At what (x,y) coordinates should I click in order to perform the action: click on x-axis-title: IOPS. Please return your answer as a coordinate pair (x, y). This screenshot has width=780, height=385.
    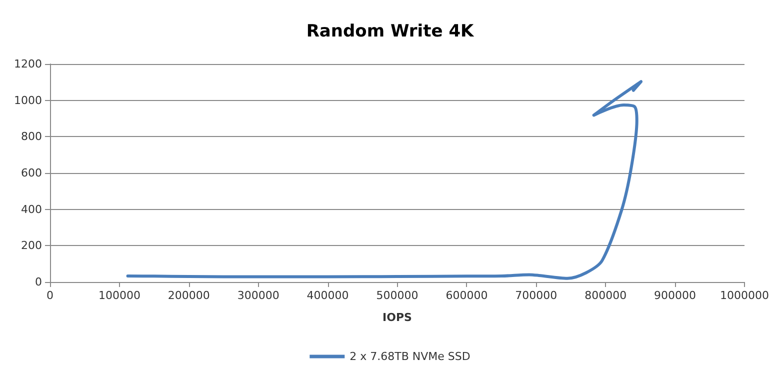
    Looking at the image, I should click on (397, 317).